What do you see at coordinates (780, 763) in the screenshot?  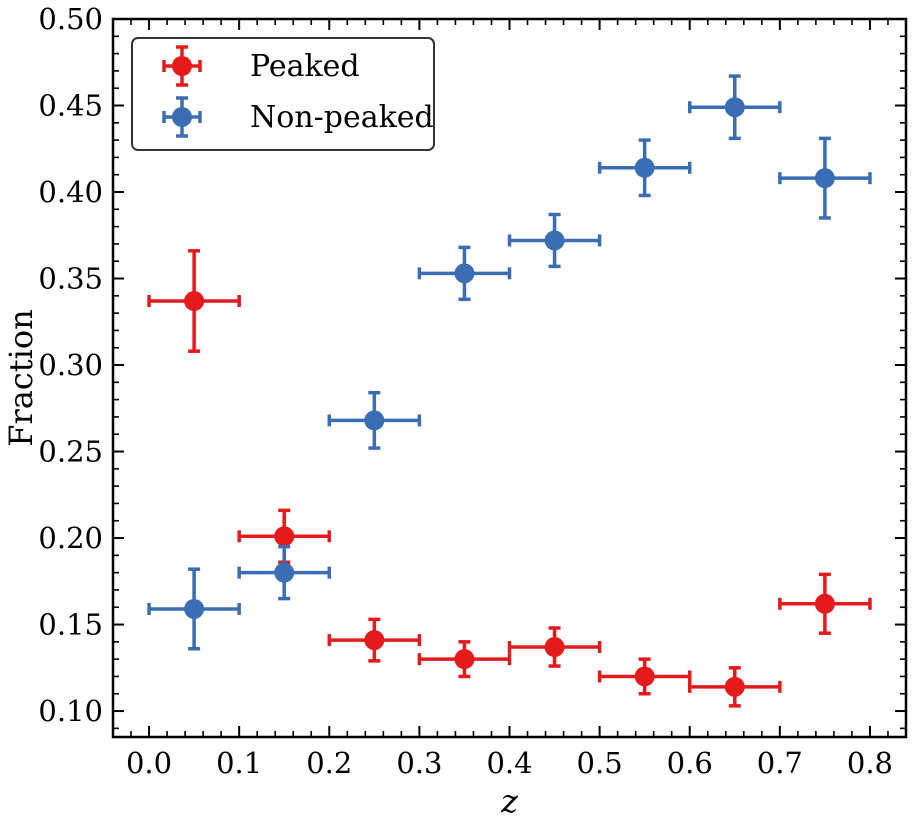 I see `x-tick-label: 0.7` at bounding box center [780, 763].